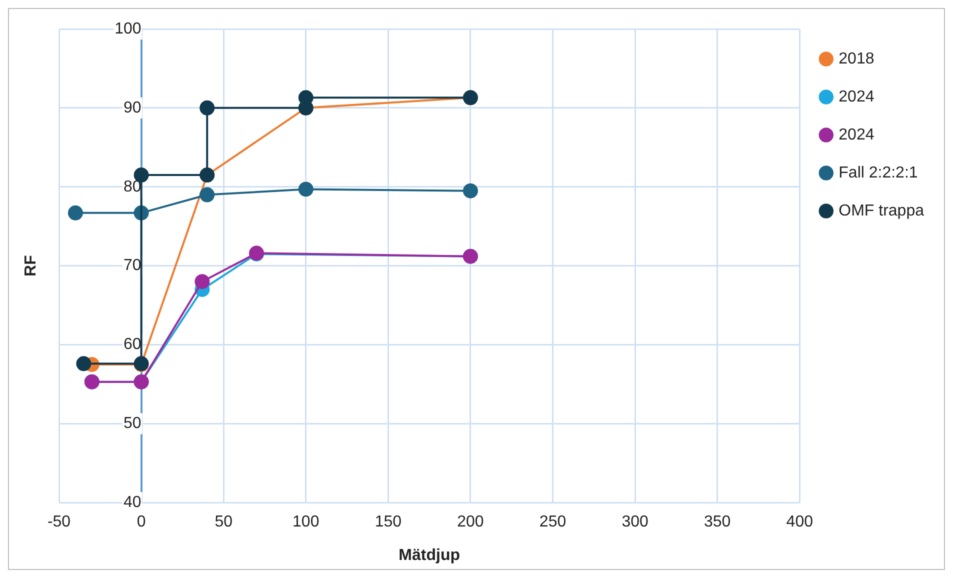 The width and height of the screenshot is (955, 580). Describe the element at coordinates (552, 522) in the screenshot. I see `x-tick-label: 250` at that location.